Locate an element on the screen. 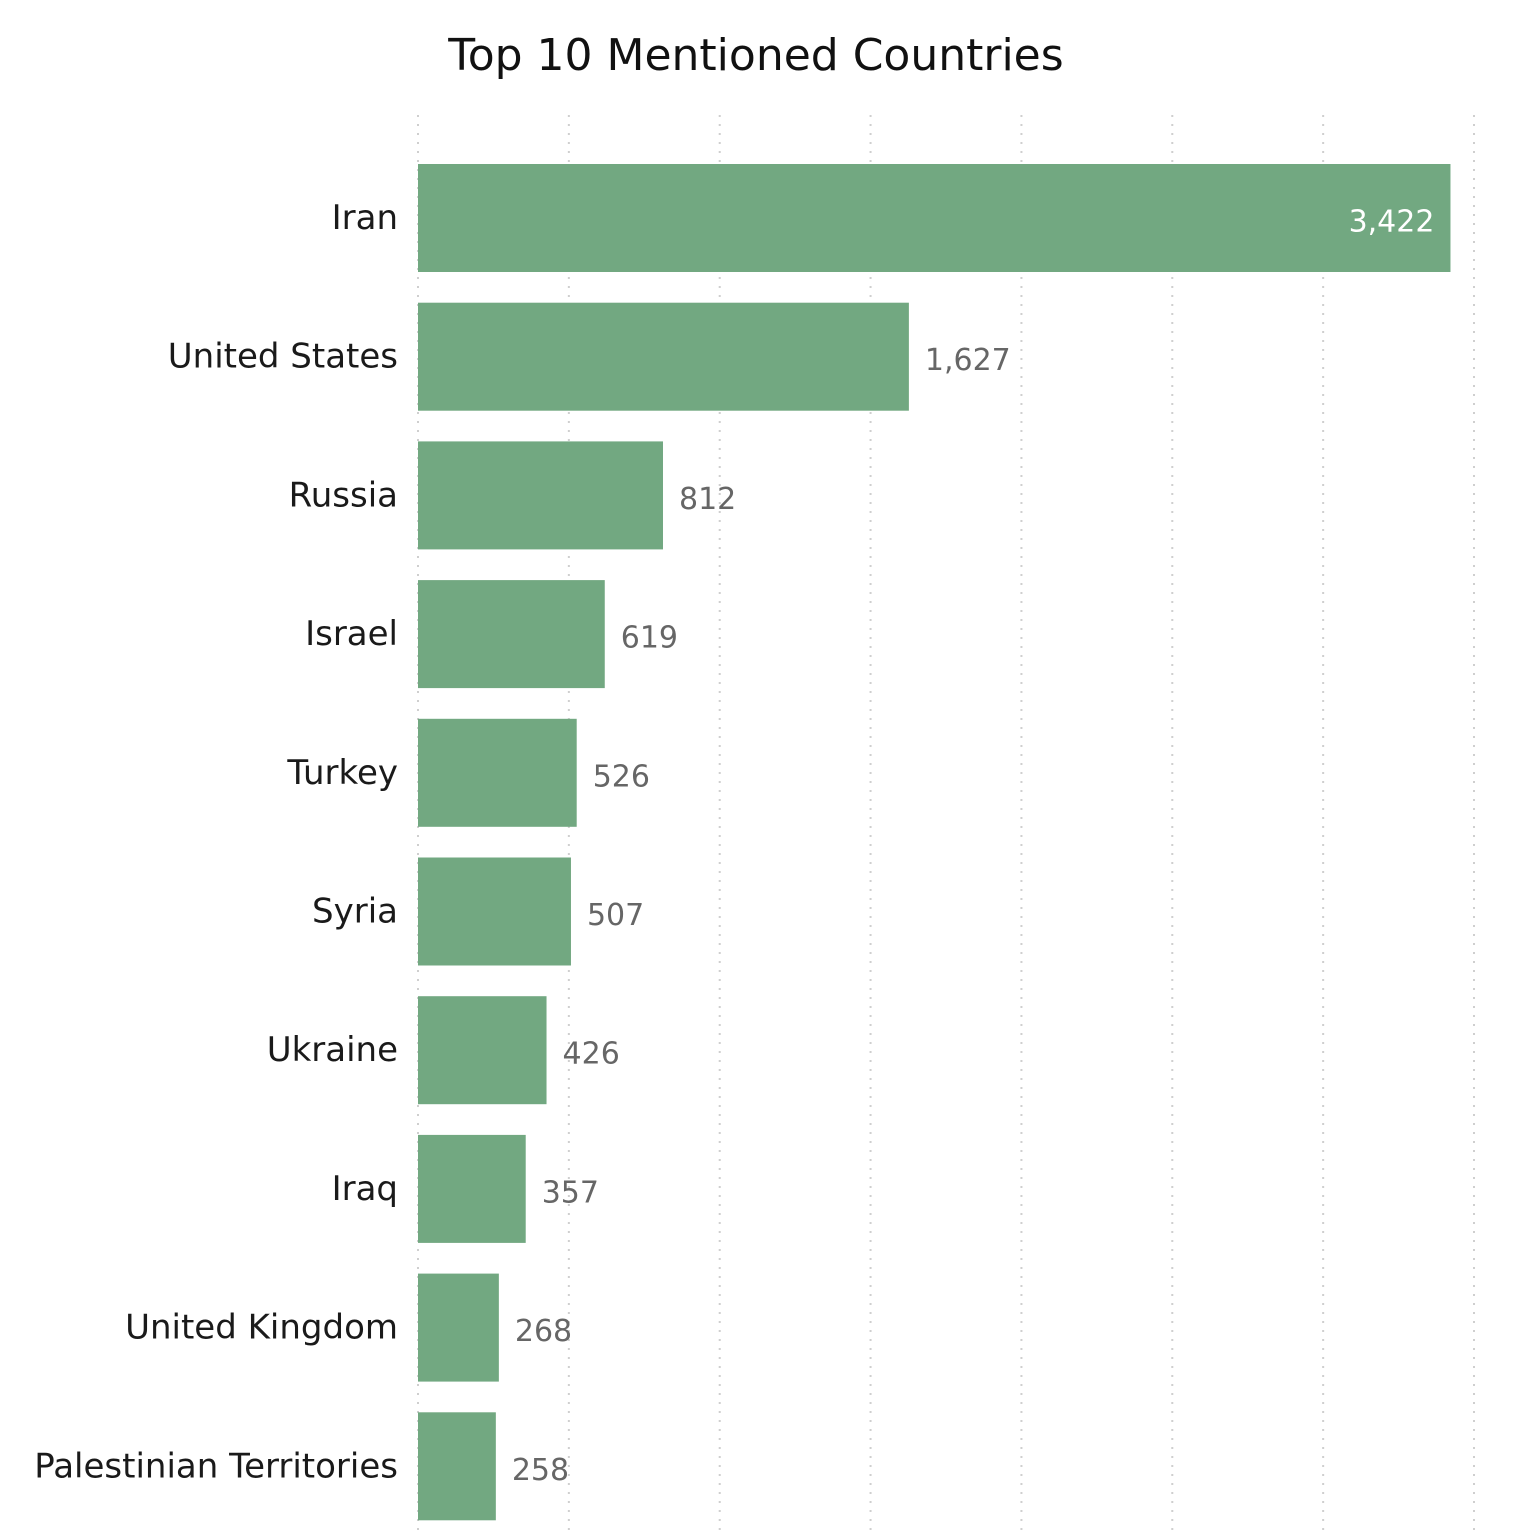 This screenshot has height=1536, width=1528. data-label: 268 is located at coordinates (543, 1331).